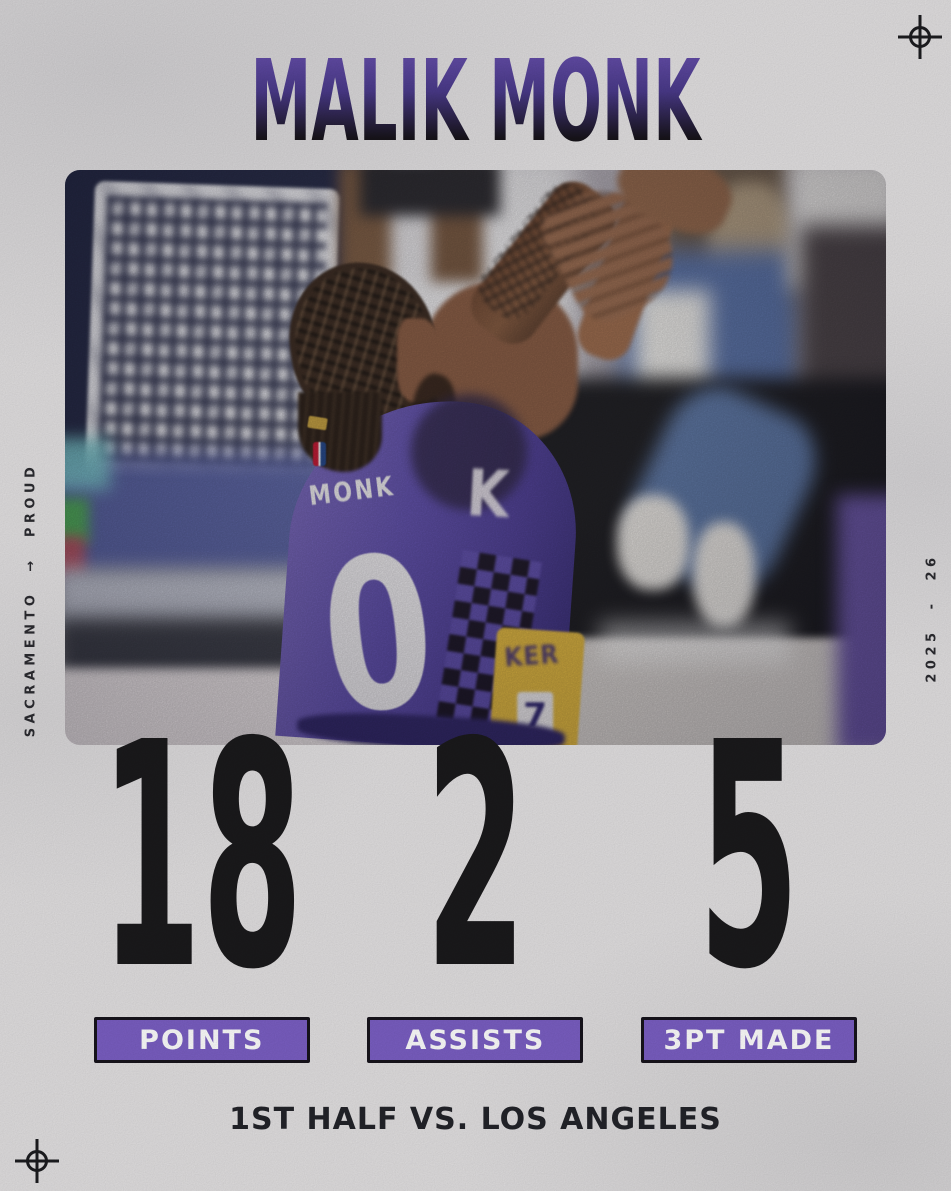 The image size is (951, 1191). What do you see at coordinates (749, 857) in the screenshot?
I see `stat-value: 5` at bounding box center [749, 857].